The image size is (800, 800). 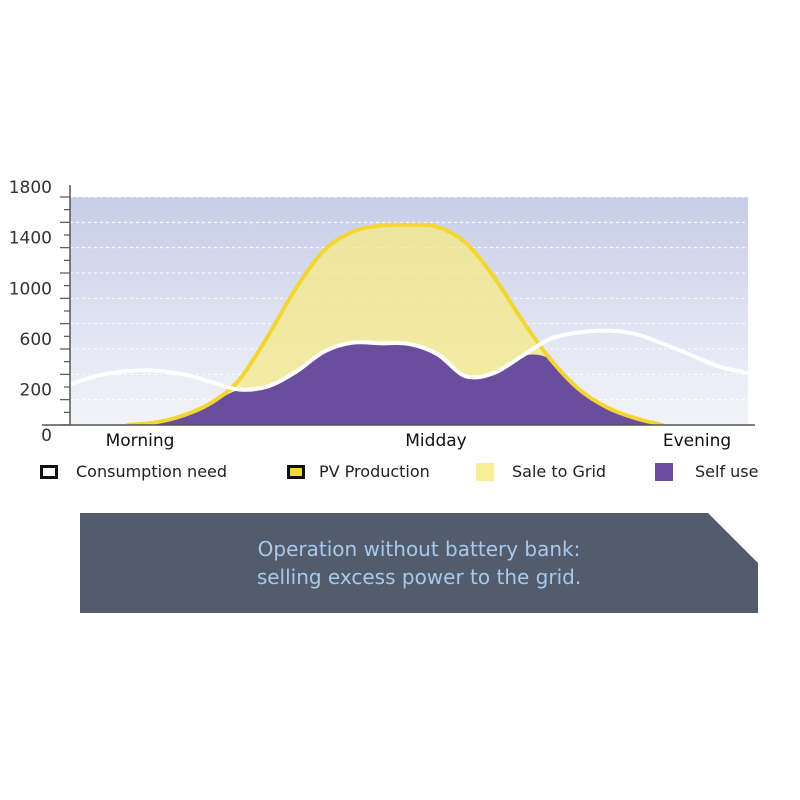 What do you see at coordinates (697, 441) in the screenshot?
I see `x-category-label: Evening` at bounding box center [697, 441].